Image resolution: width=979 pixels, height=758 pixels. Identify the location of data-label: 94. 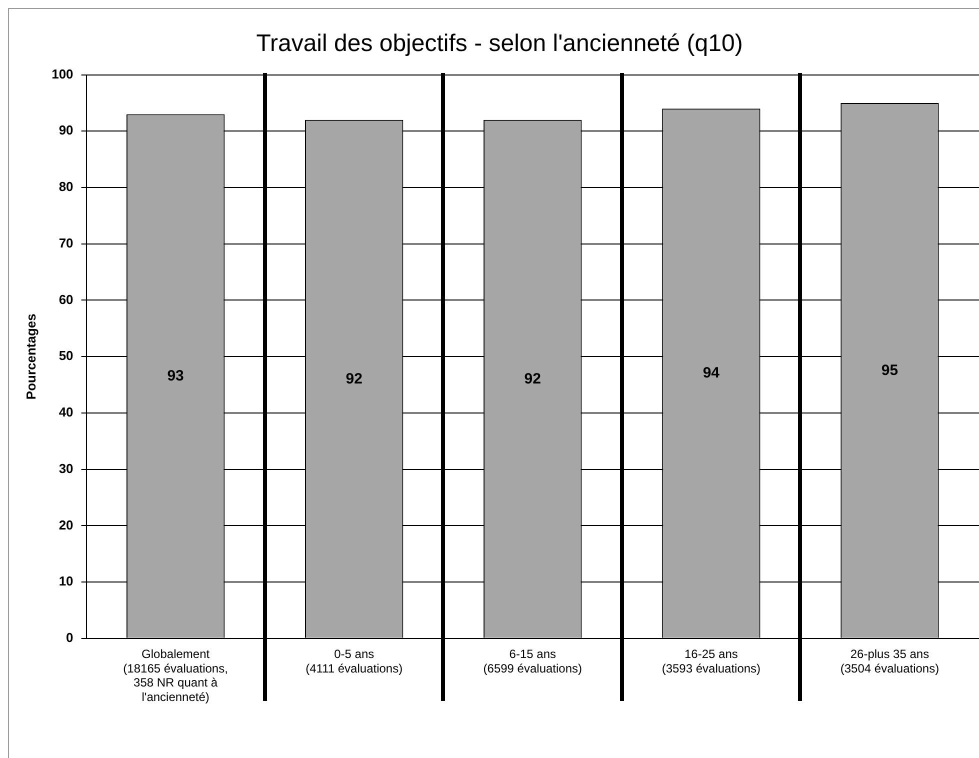
(711, 373).